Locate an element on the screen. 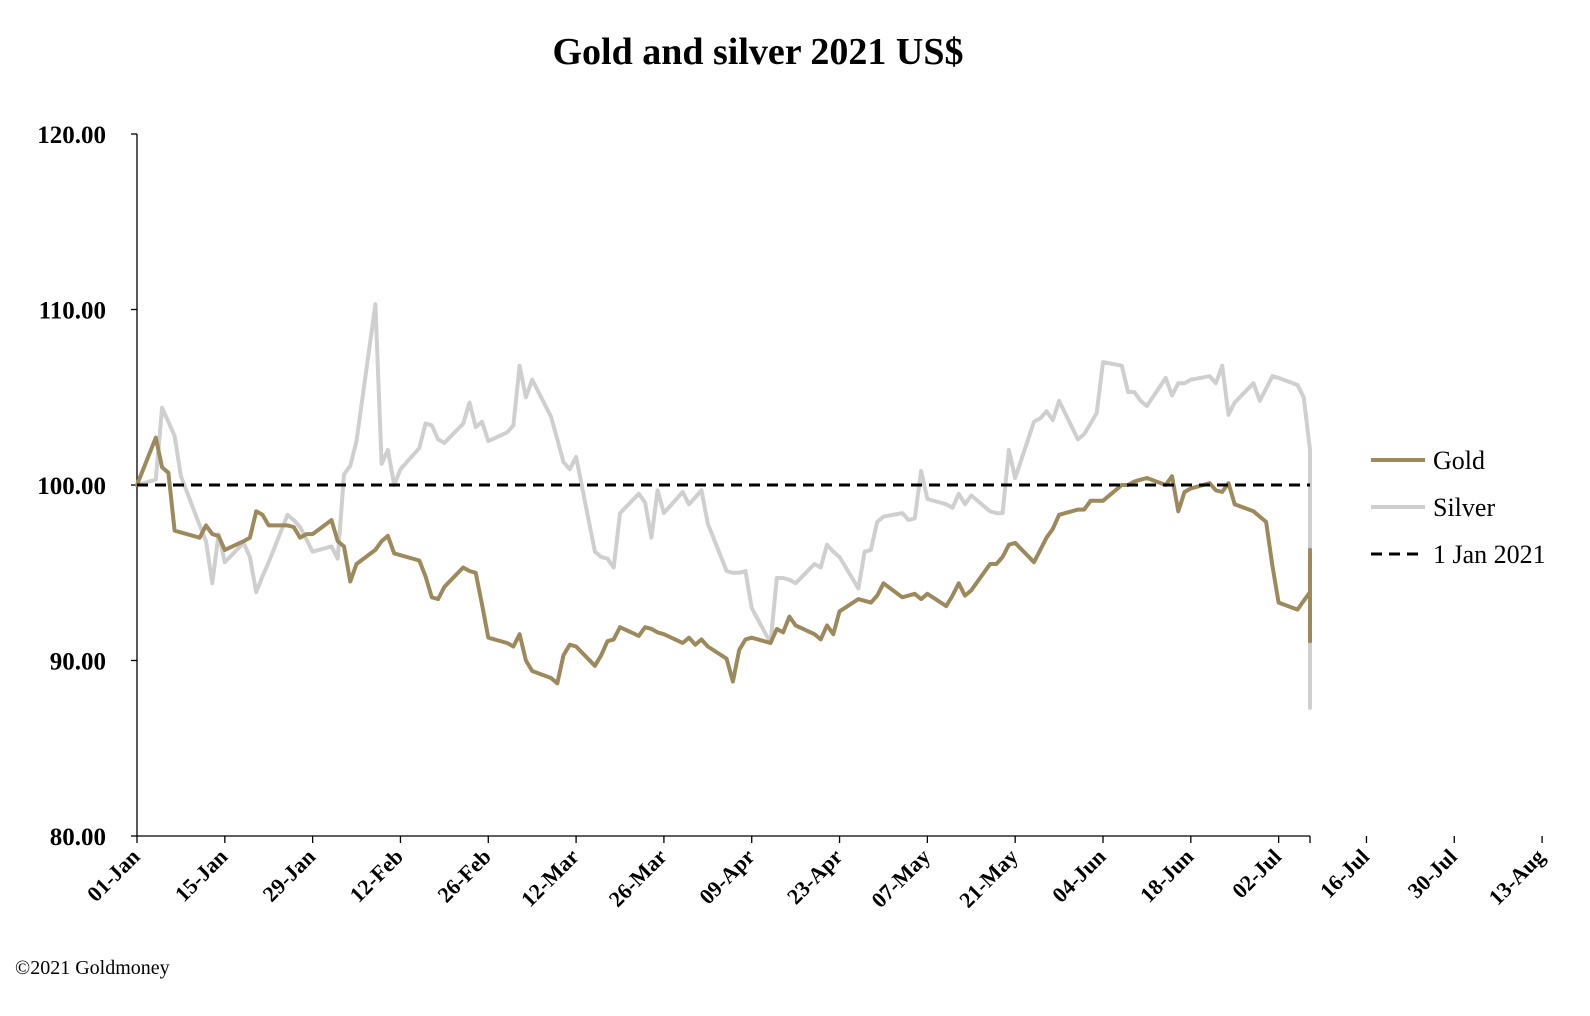 This screenshot has height=1016, width=1590. x-tick-label: 15-Jan is located at coordinates (201, 875).